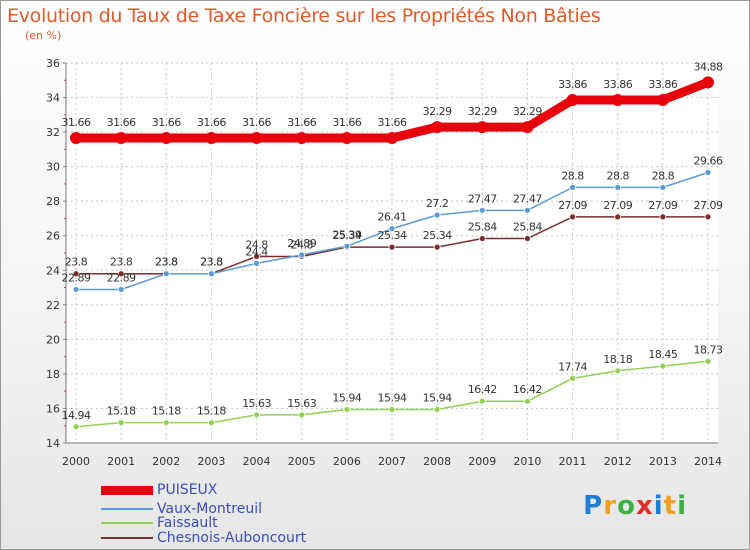 The image size is (750, 550). What do you see at coordinates (53, 305) in the screenshot?
I see `y-tick-label: 22` at bounding box center [53, 305].